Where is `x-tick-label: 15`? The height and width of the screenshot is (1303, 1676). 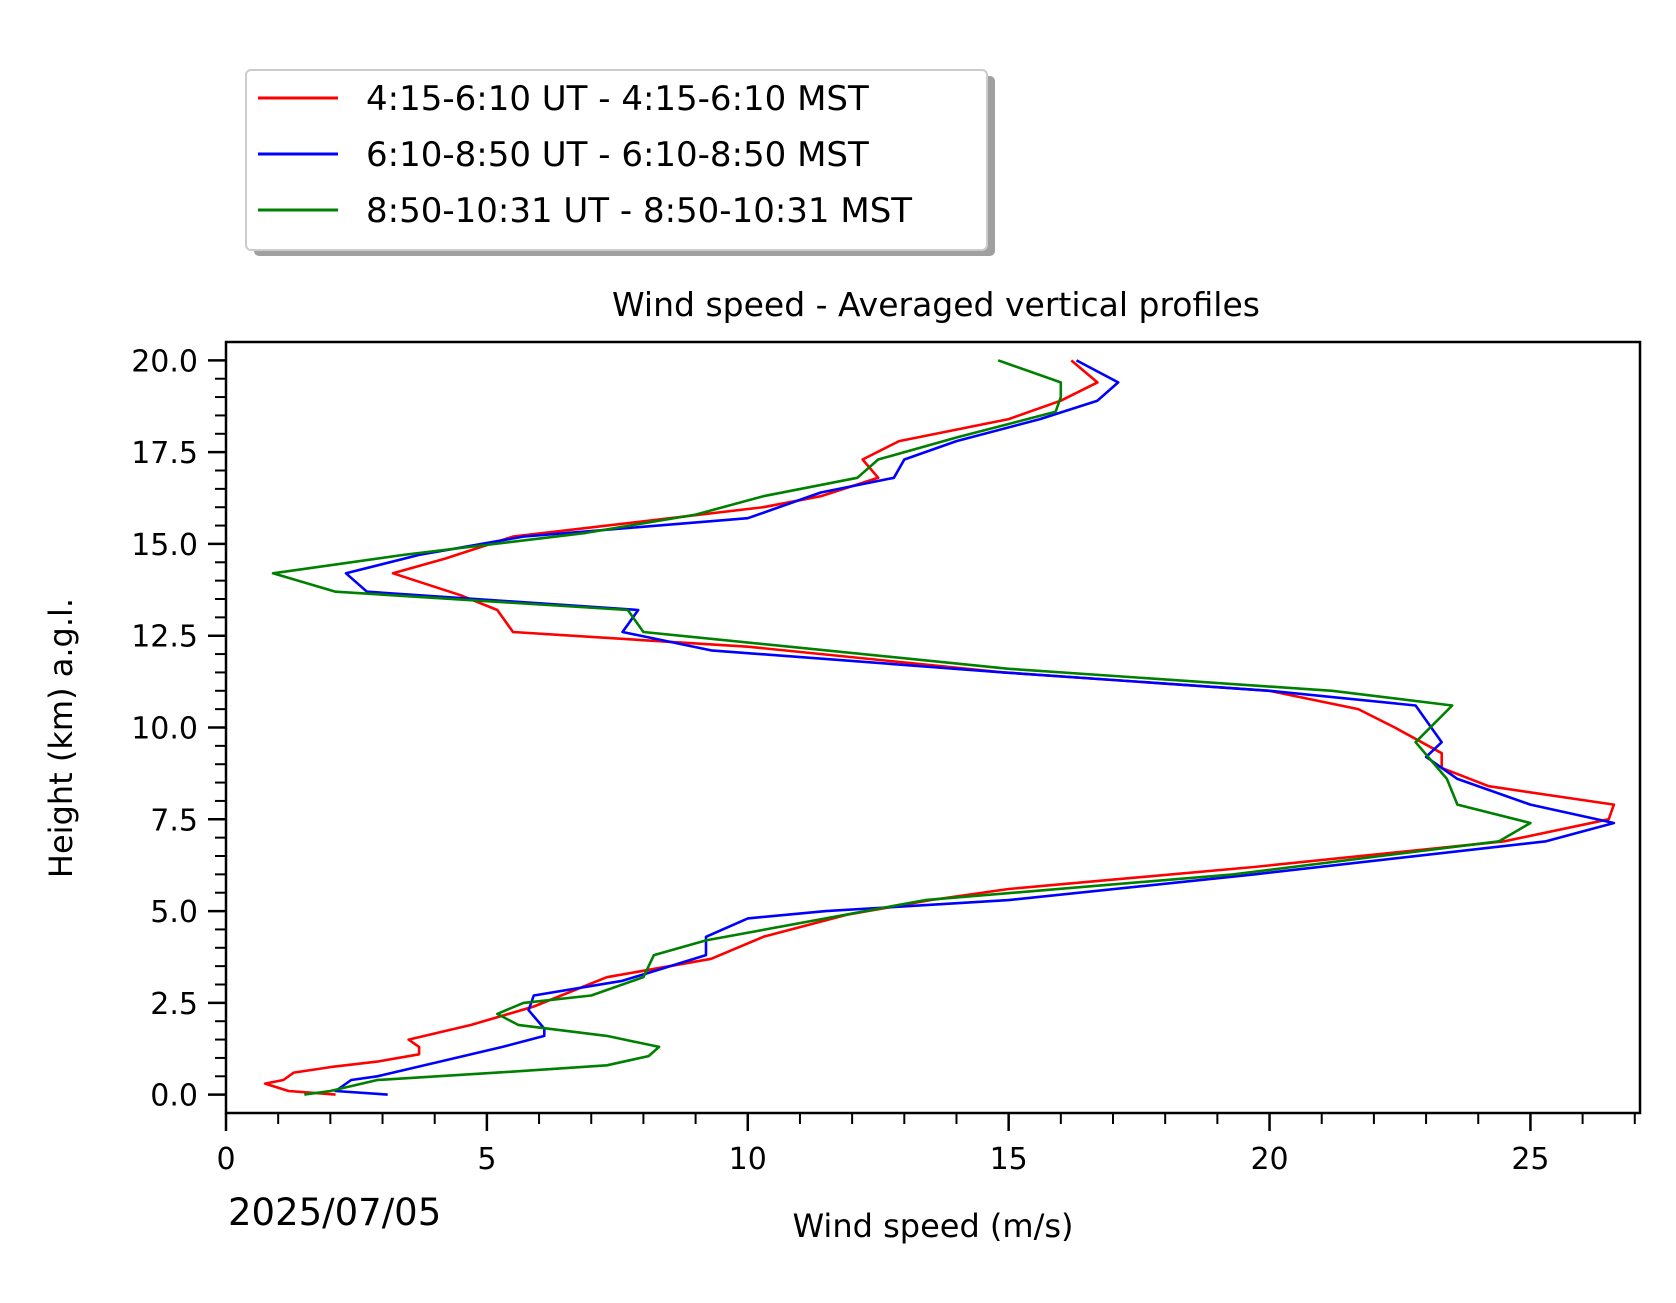
x-tick-label: 15 is located at coordinates (1009, 1159).